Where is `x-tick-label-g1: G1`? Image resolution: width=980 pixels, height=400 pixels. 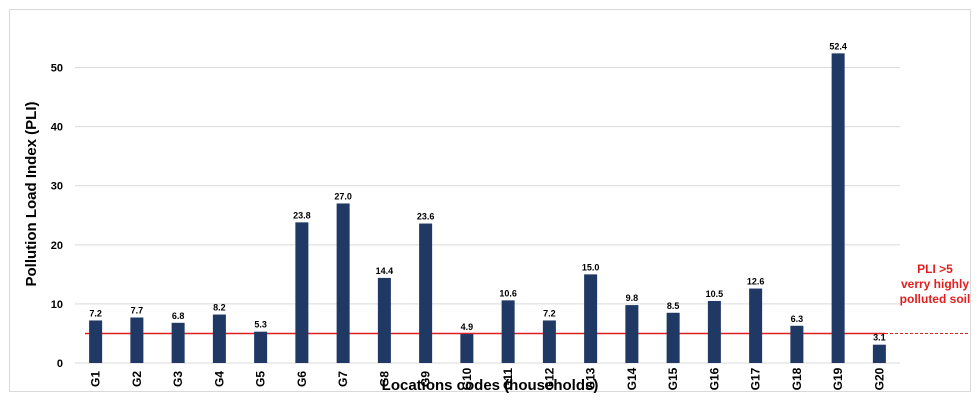 x-tick-label-g1: G1 is located at coordinates (96, 379).